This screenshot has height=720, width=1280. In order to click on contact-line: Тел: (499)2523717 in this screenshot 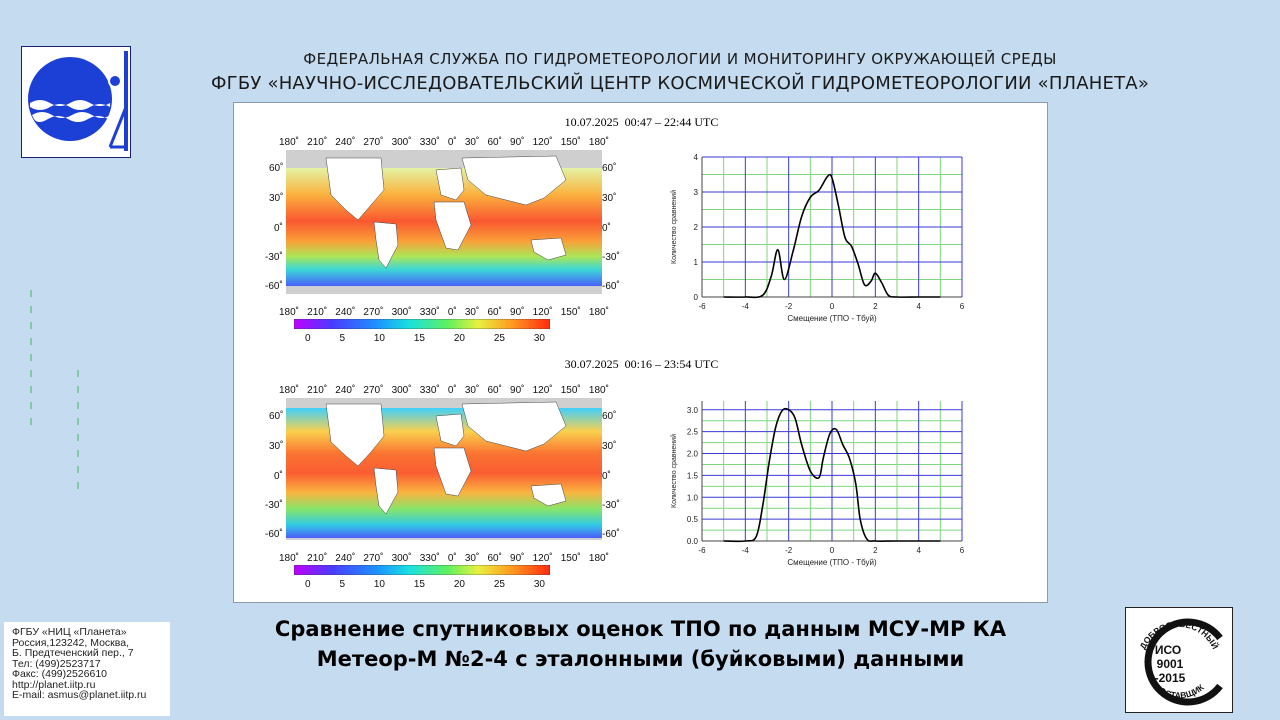, I will do `click(56, 663)`.